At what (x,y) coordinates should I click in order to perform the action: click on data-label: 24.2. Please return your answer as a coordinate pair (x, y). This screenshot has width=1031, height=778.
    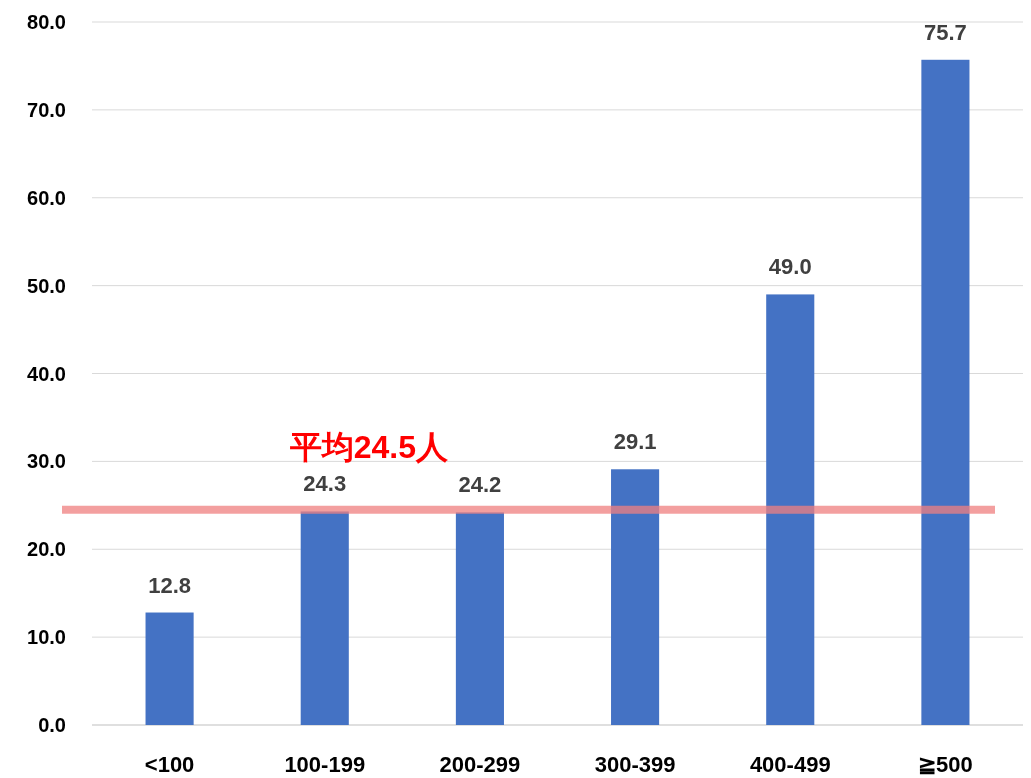
    Looking at the image, I should click on (480, 485).